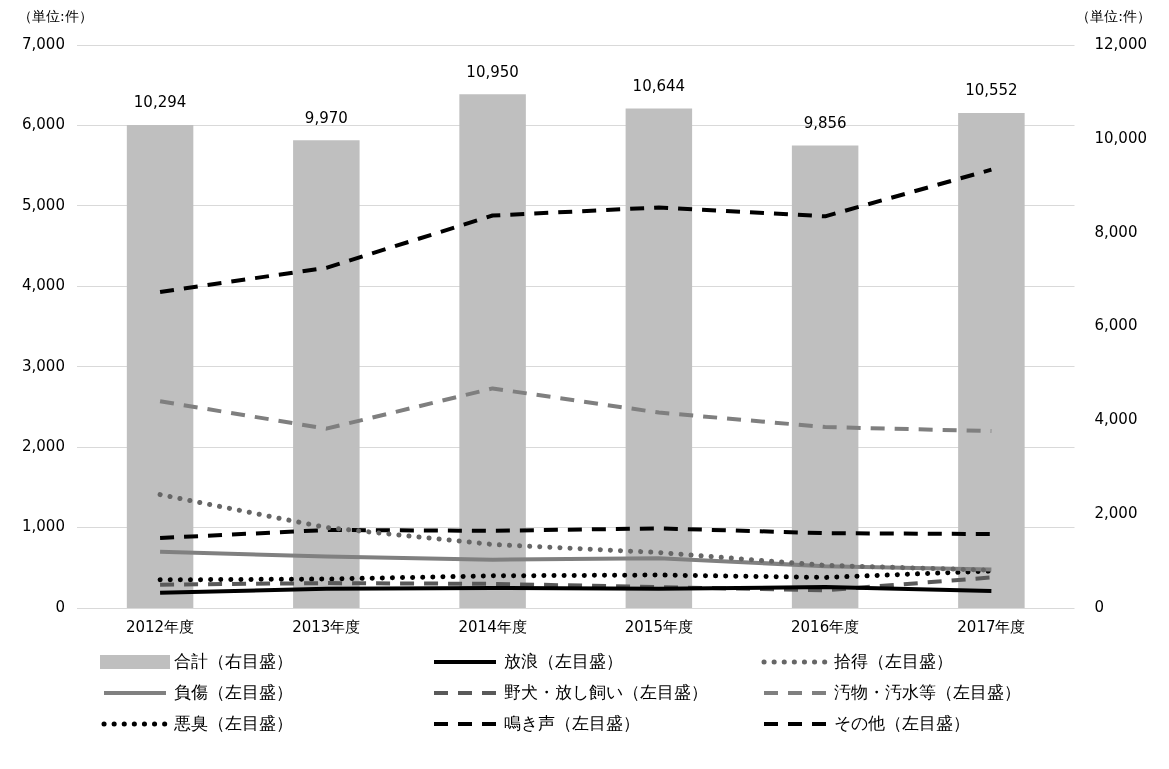  What do you see at coordinates (43, 204) in the screenshot?
I see `y-tick-label: 5,000` at bounding box center [43, 204].